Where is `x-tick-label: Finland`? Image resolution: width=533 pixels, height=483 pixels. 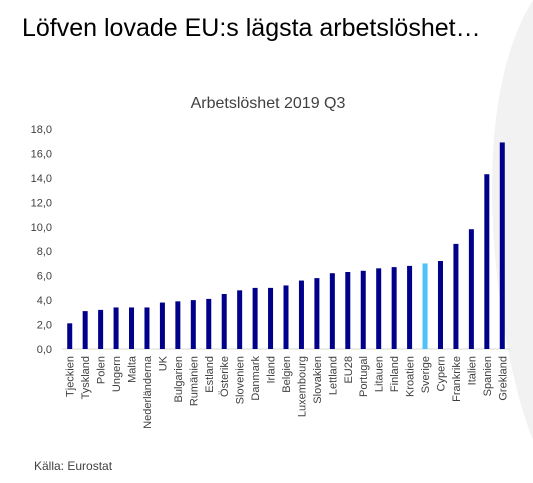
x-tick-label: Finland is located at coordinates (395, 374).